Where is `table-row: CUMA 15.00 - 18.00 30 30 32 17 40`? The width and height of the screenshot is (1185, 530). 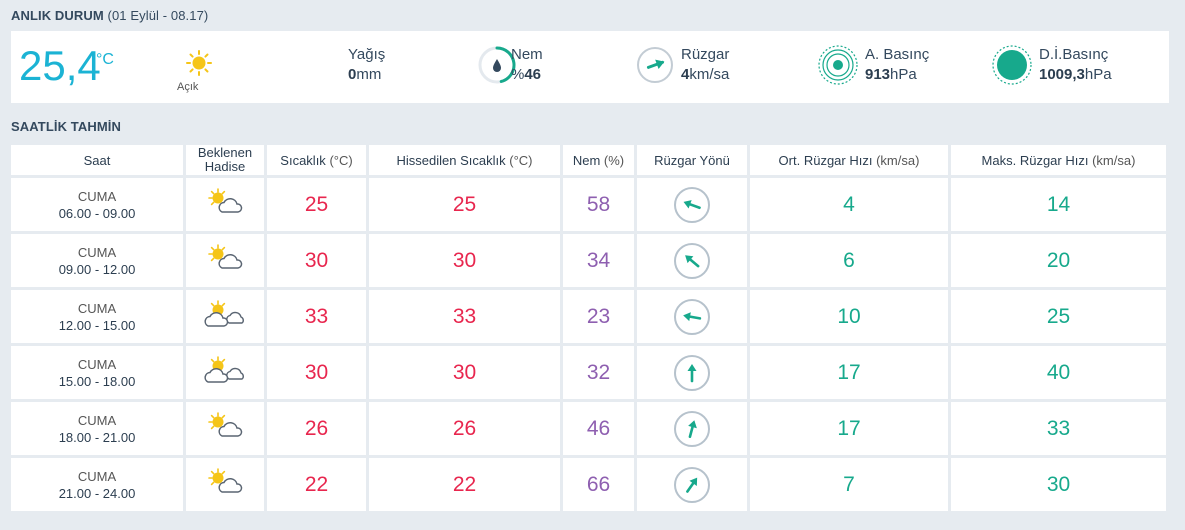 table-row: CUMA 15.00 - 18.00 30 30 32 17 40 is located at coordinates (588, 372).